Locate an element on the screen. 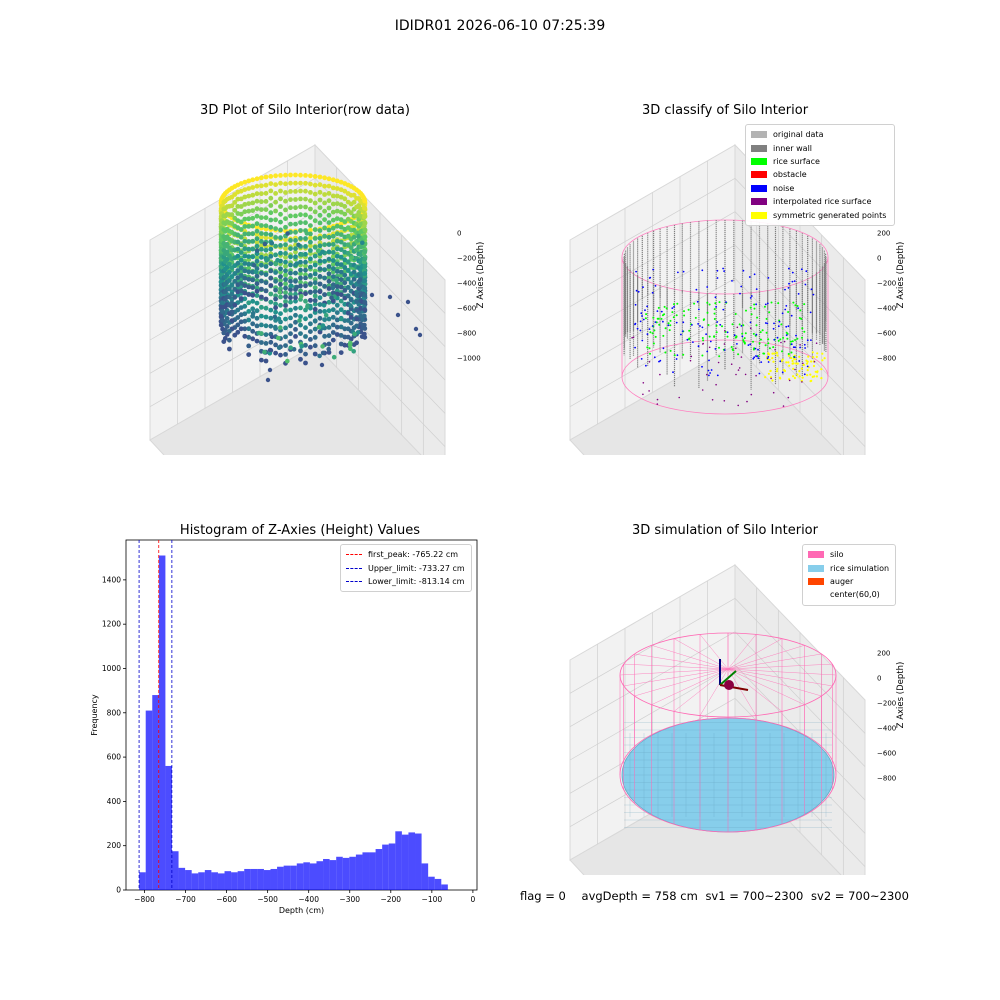  hist-ytick: 1400 is located at coordinates (111, 579).